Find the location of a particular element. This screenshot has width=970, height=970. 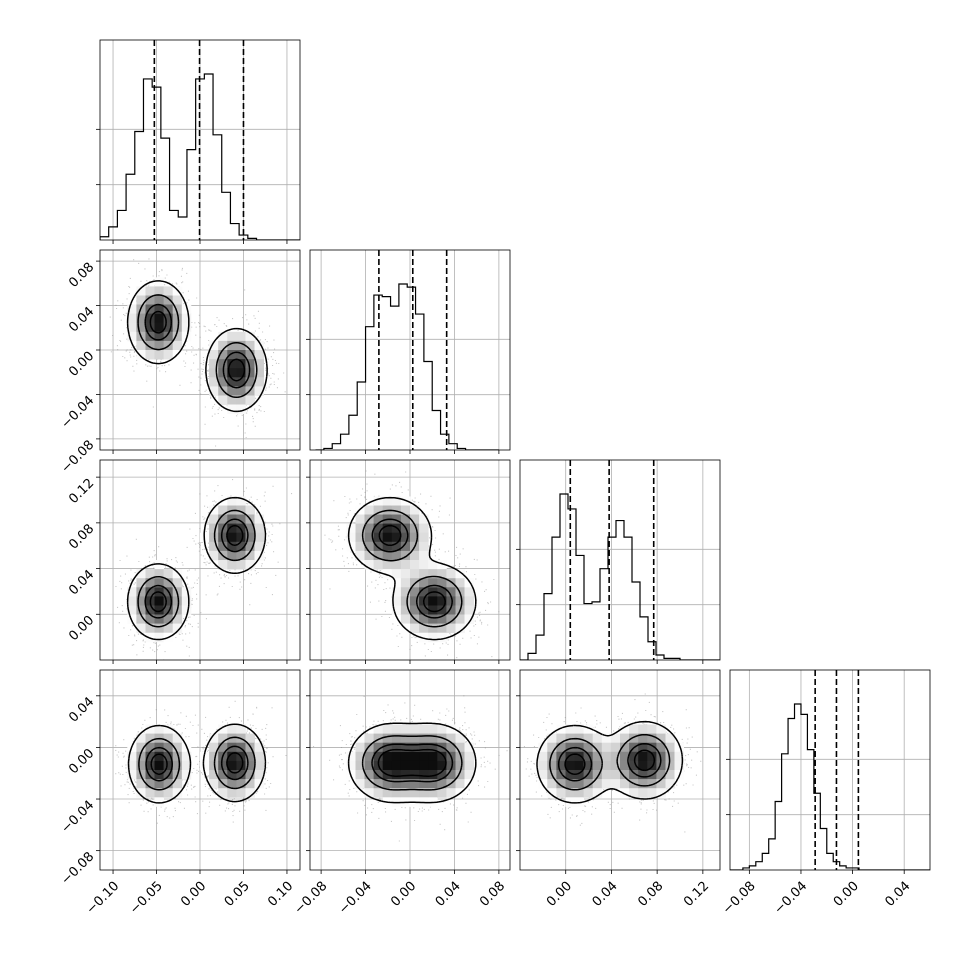

x-tick-label-1-0: −0.08 is located at coordinates (311, 898).